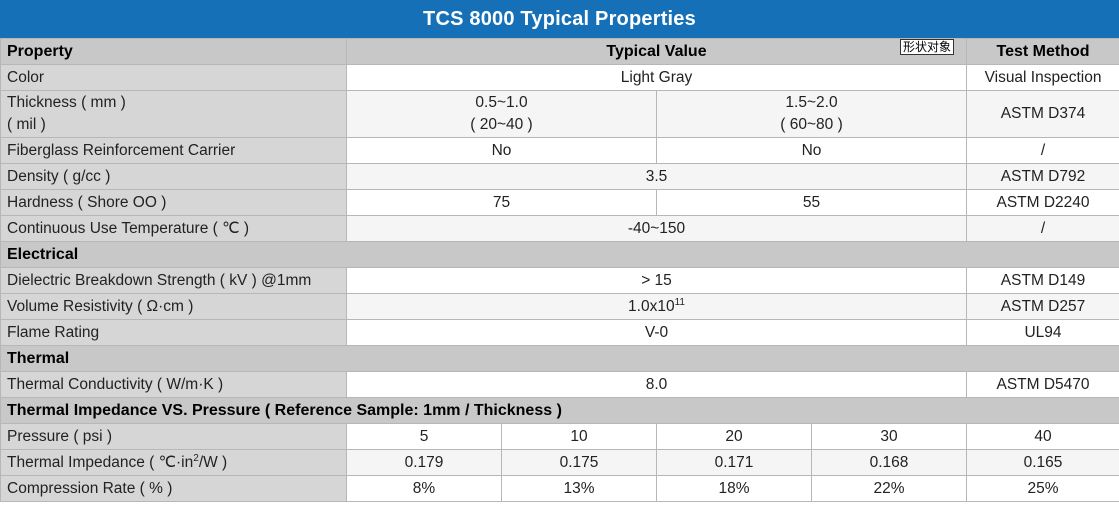  I want to click on impedance-label: Thermal Impedance ( ℃·in2/W ), so click(173, 462).